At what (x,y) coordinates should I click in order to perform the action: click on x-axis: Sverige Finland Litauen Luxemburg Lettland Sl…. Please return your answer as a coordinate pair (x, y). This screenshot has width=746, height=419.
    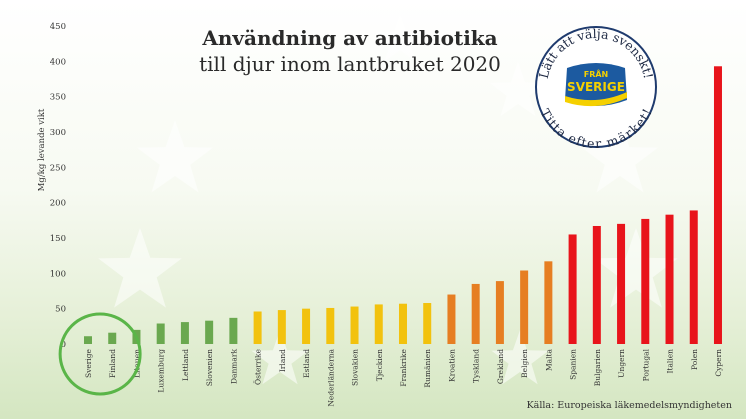
    Looking at the image, I should click on (403, 377).